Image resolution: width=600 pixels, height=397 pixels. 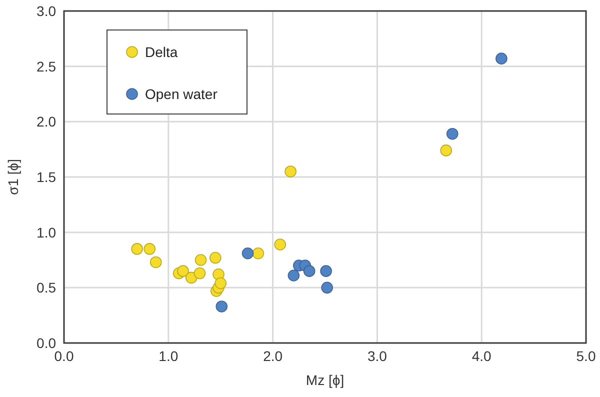 What do you see at coordinates (168, 356) in the screenshot?
I see `x-tick-label: 1.0` at bounding box center [168, 356].